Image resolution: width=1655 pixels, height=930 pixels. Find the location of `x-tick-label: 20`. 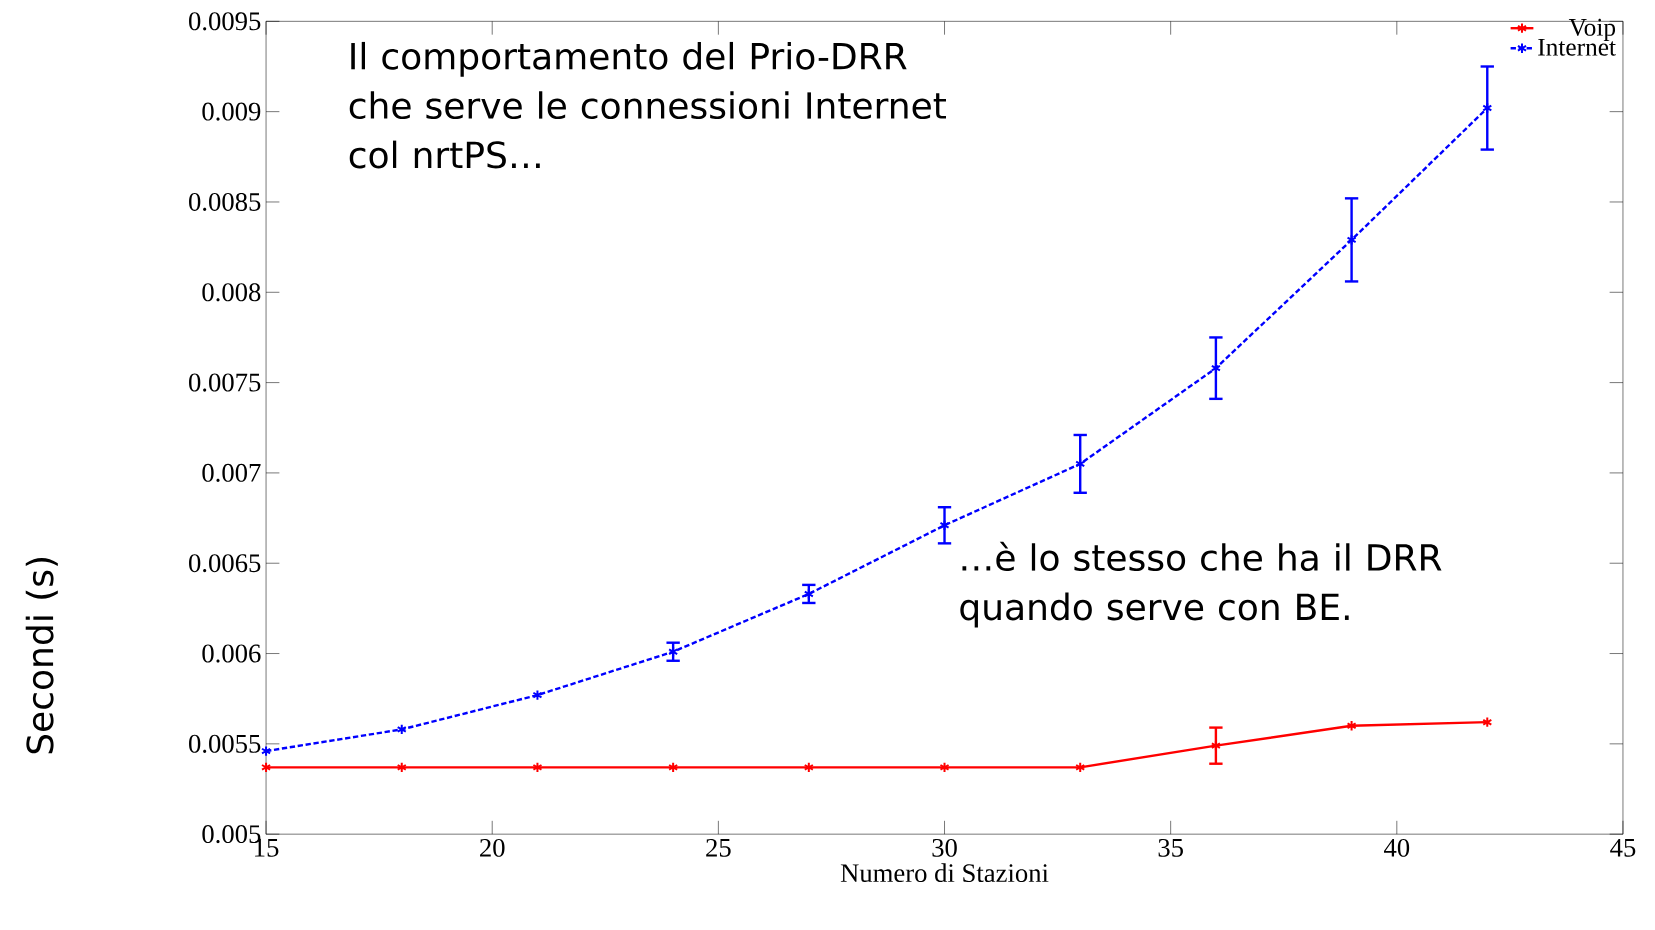

x-tick-label: 20 is located at coordinates (492, 848).